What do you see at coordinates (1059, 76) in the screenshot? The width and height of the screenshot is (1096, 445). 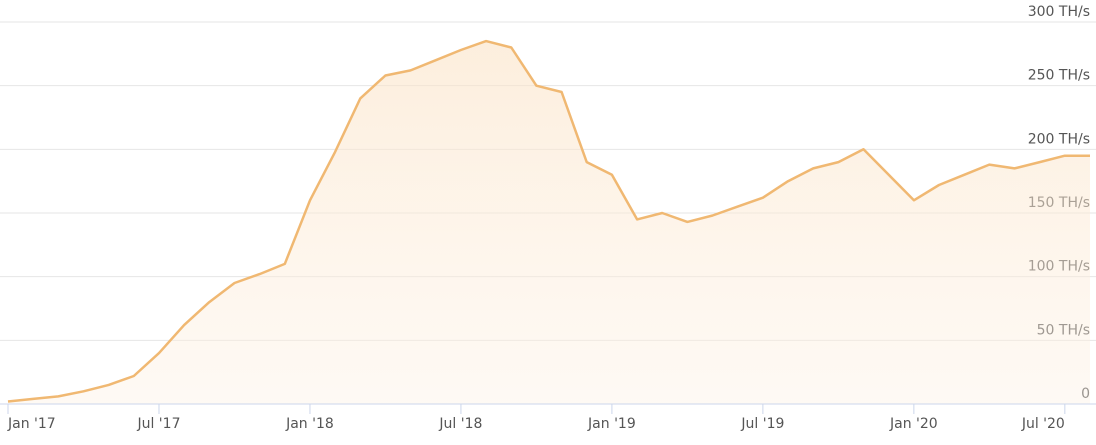 I see `y-tick-label: 250 TH/s` at bounding box center [1059, 76].